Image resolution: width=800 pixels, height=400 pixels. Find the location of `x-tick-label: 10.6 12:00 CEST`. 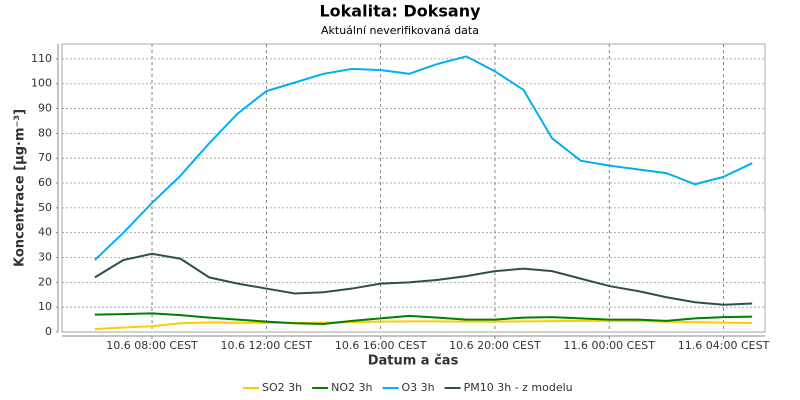

x-tick-label: 10.6 12:00 CEST is located at coordinates (267, 345).